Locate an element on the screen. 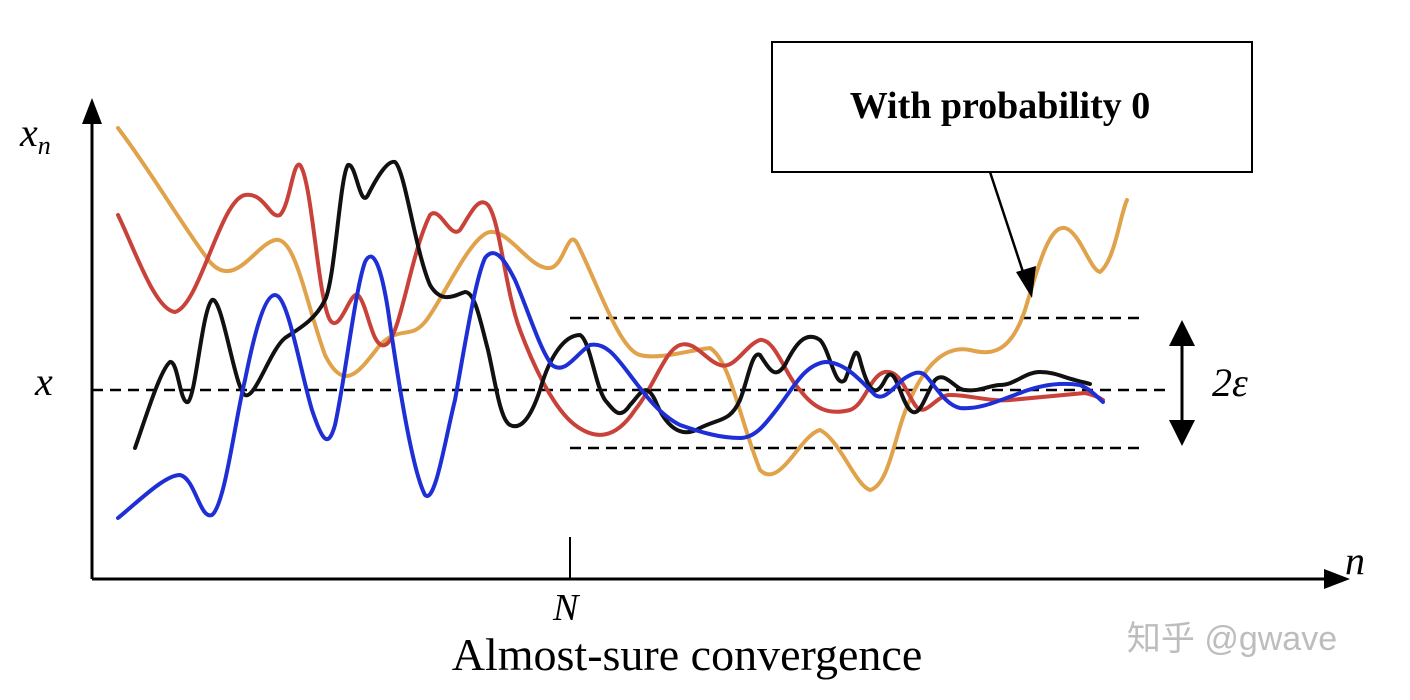 The height and width of the screenshot is (700, 1410). epsilon-arrow-bottom is located at coordinates (1182, 433).